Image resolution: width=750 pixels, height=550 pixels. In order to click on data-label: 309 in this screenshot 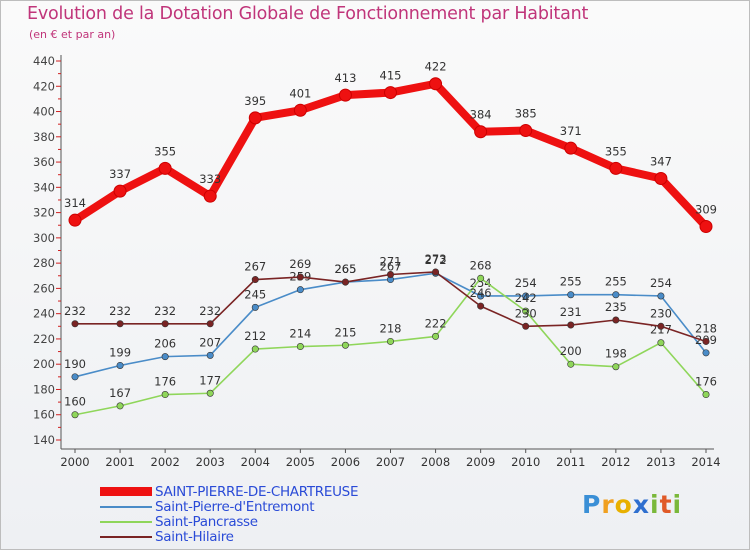, I will do `click(706, 209)`.